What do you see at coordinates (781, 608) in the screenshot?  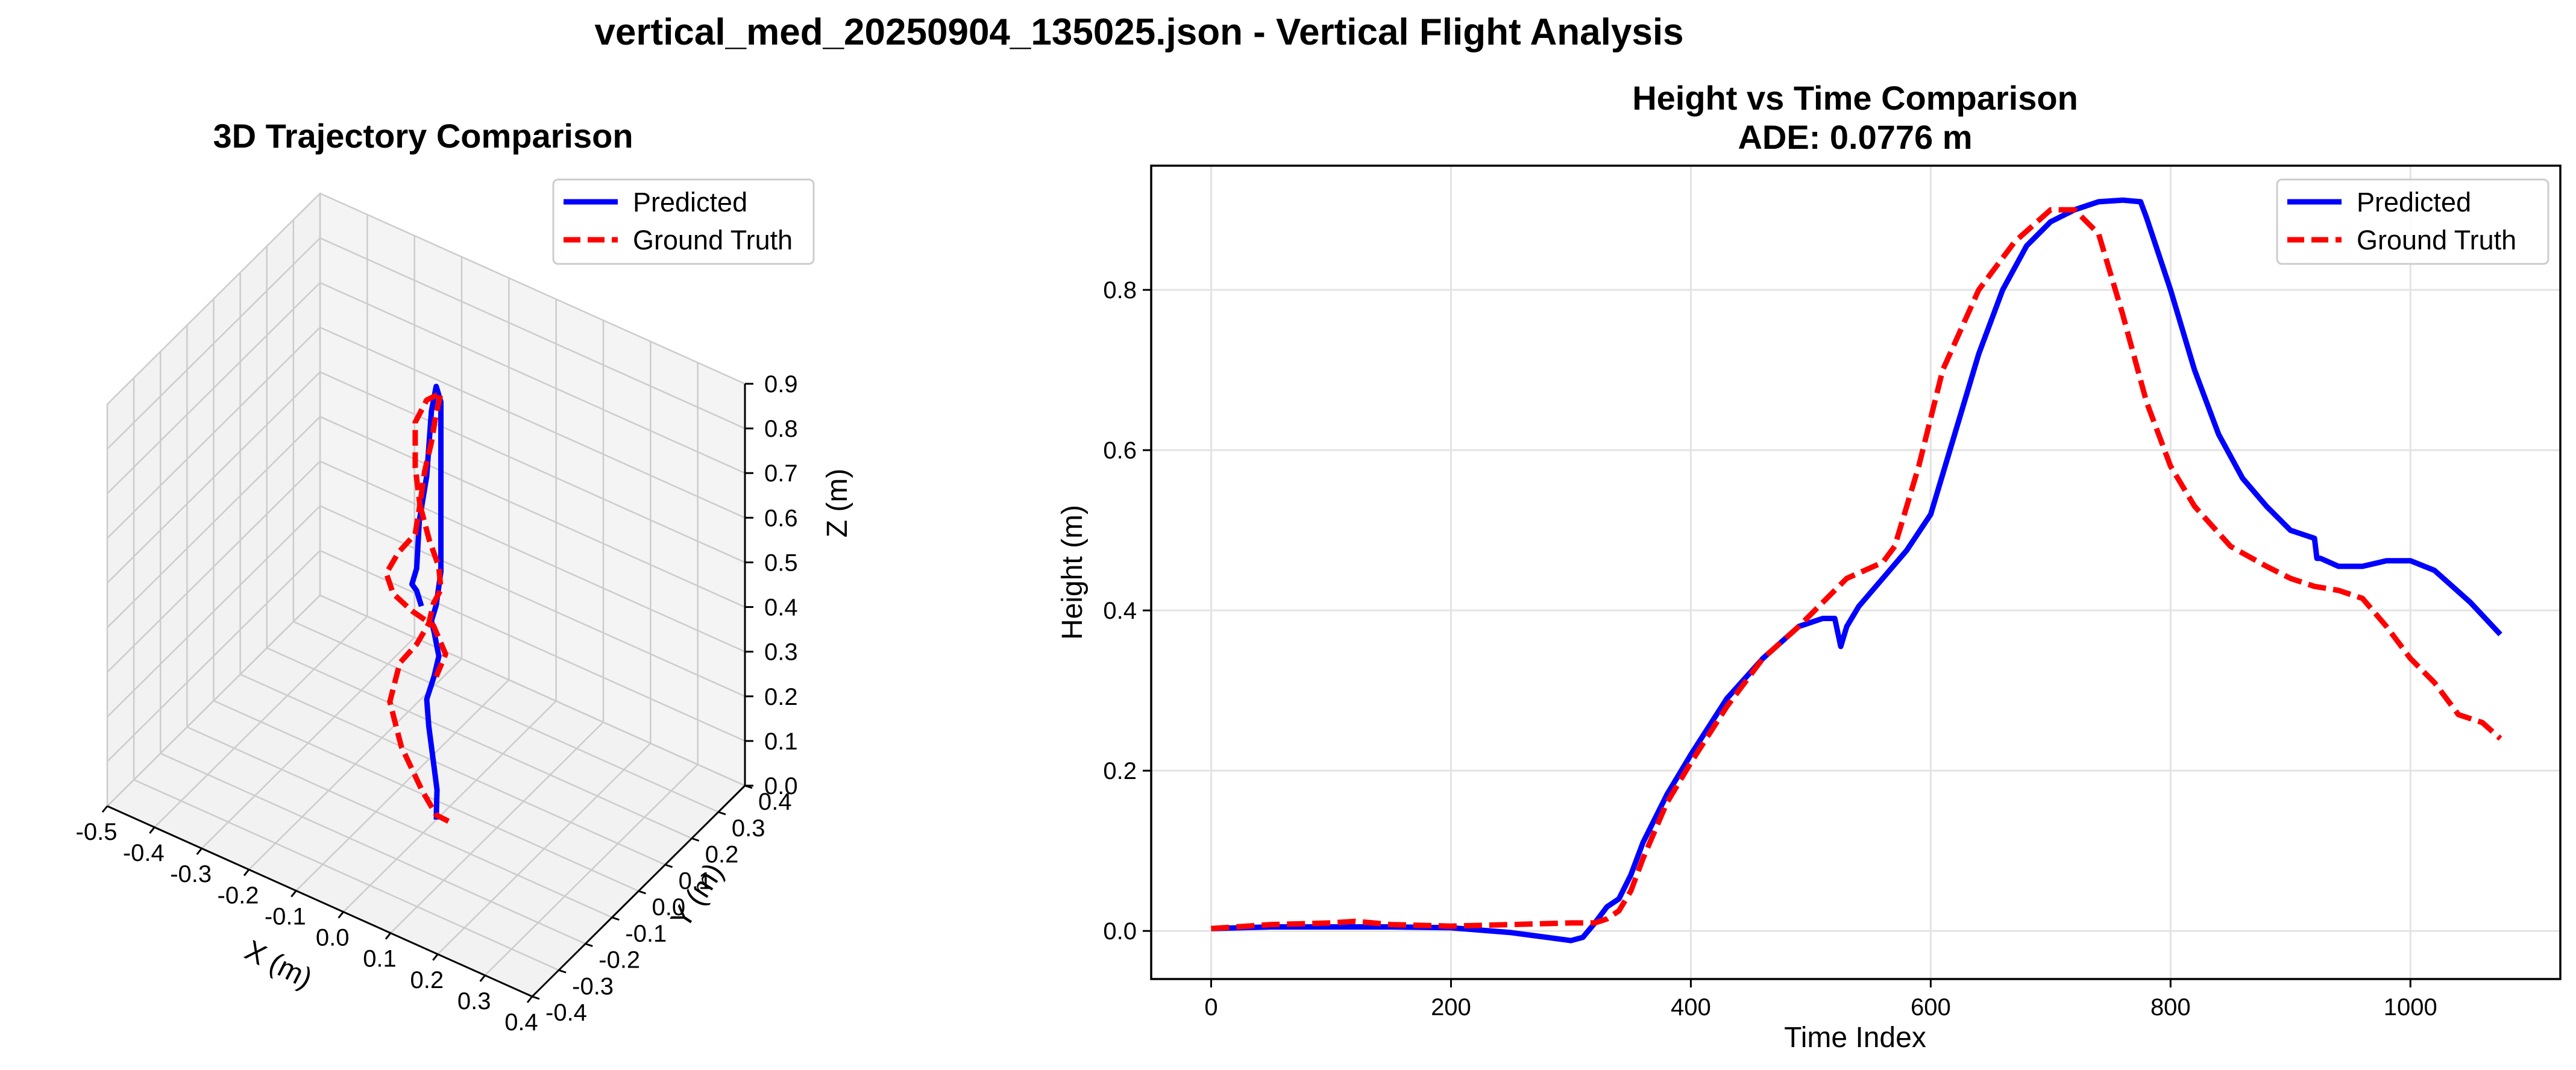 I see `z-tick-label: 0.4` at bounding box center [781, 608].